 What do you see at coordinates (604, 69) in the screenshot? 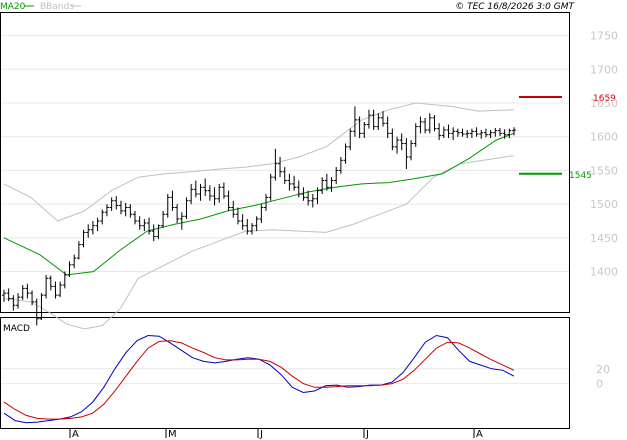
I see `price-tick-label: 1700` at bounding box center [604, 69].